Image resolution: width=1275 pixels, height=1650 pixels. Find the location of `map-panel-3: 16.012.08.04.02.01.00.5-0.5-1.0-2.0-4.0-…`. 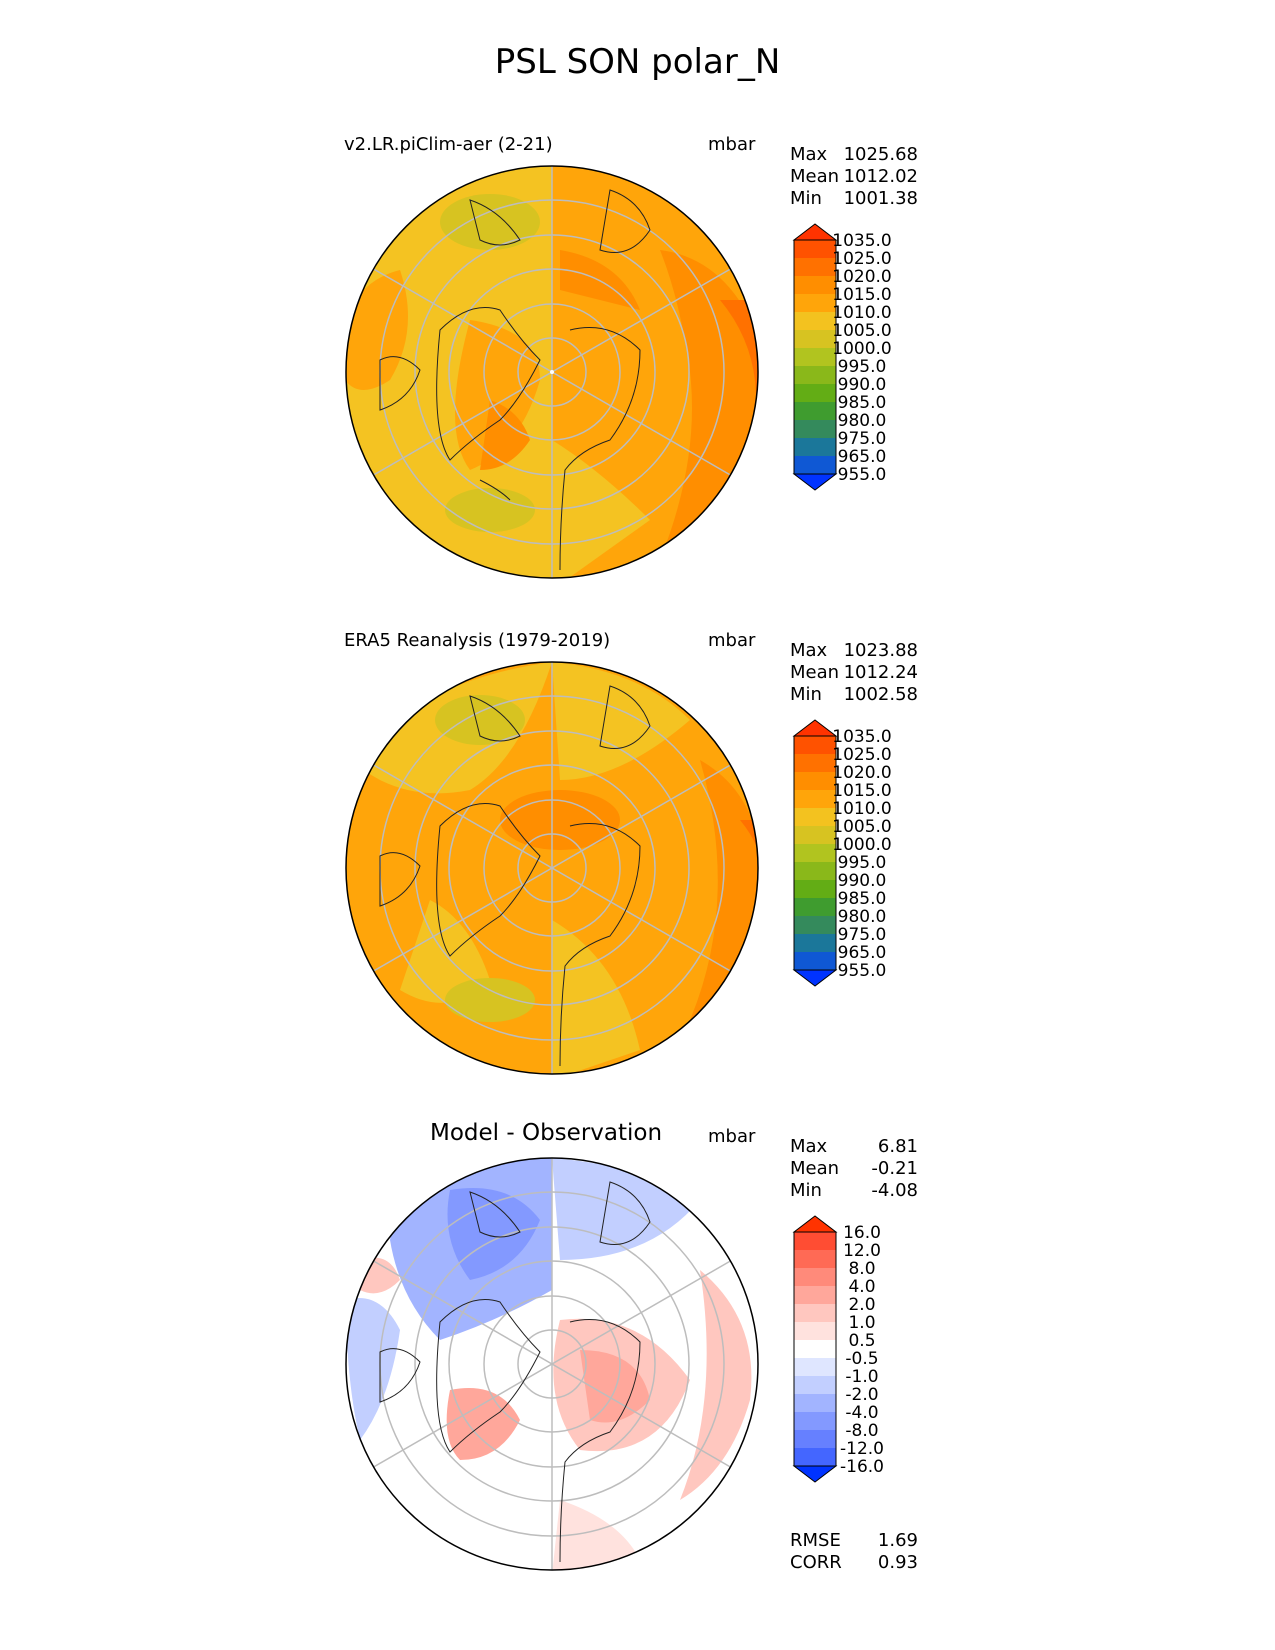

map-panel-3: 16.012.08.04.02.01.00.5-0.5-1.0-2.0-4.0-… is located at coordinates (614, 1364).